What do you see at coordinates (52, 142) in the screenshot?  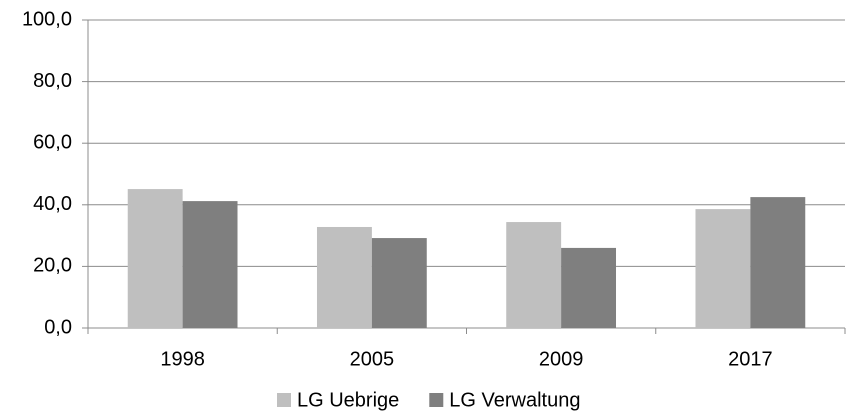 I see `y-tick-label: 60,0` at bounding box center [52, 142].